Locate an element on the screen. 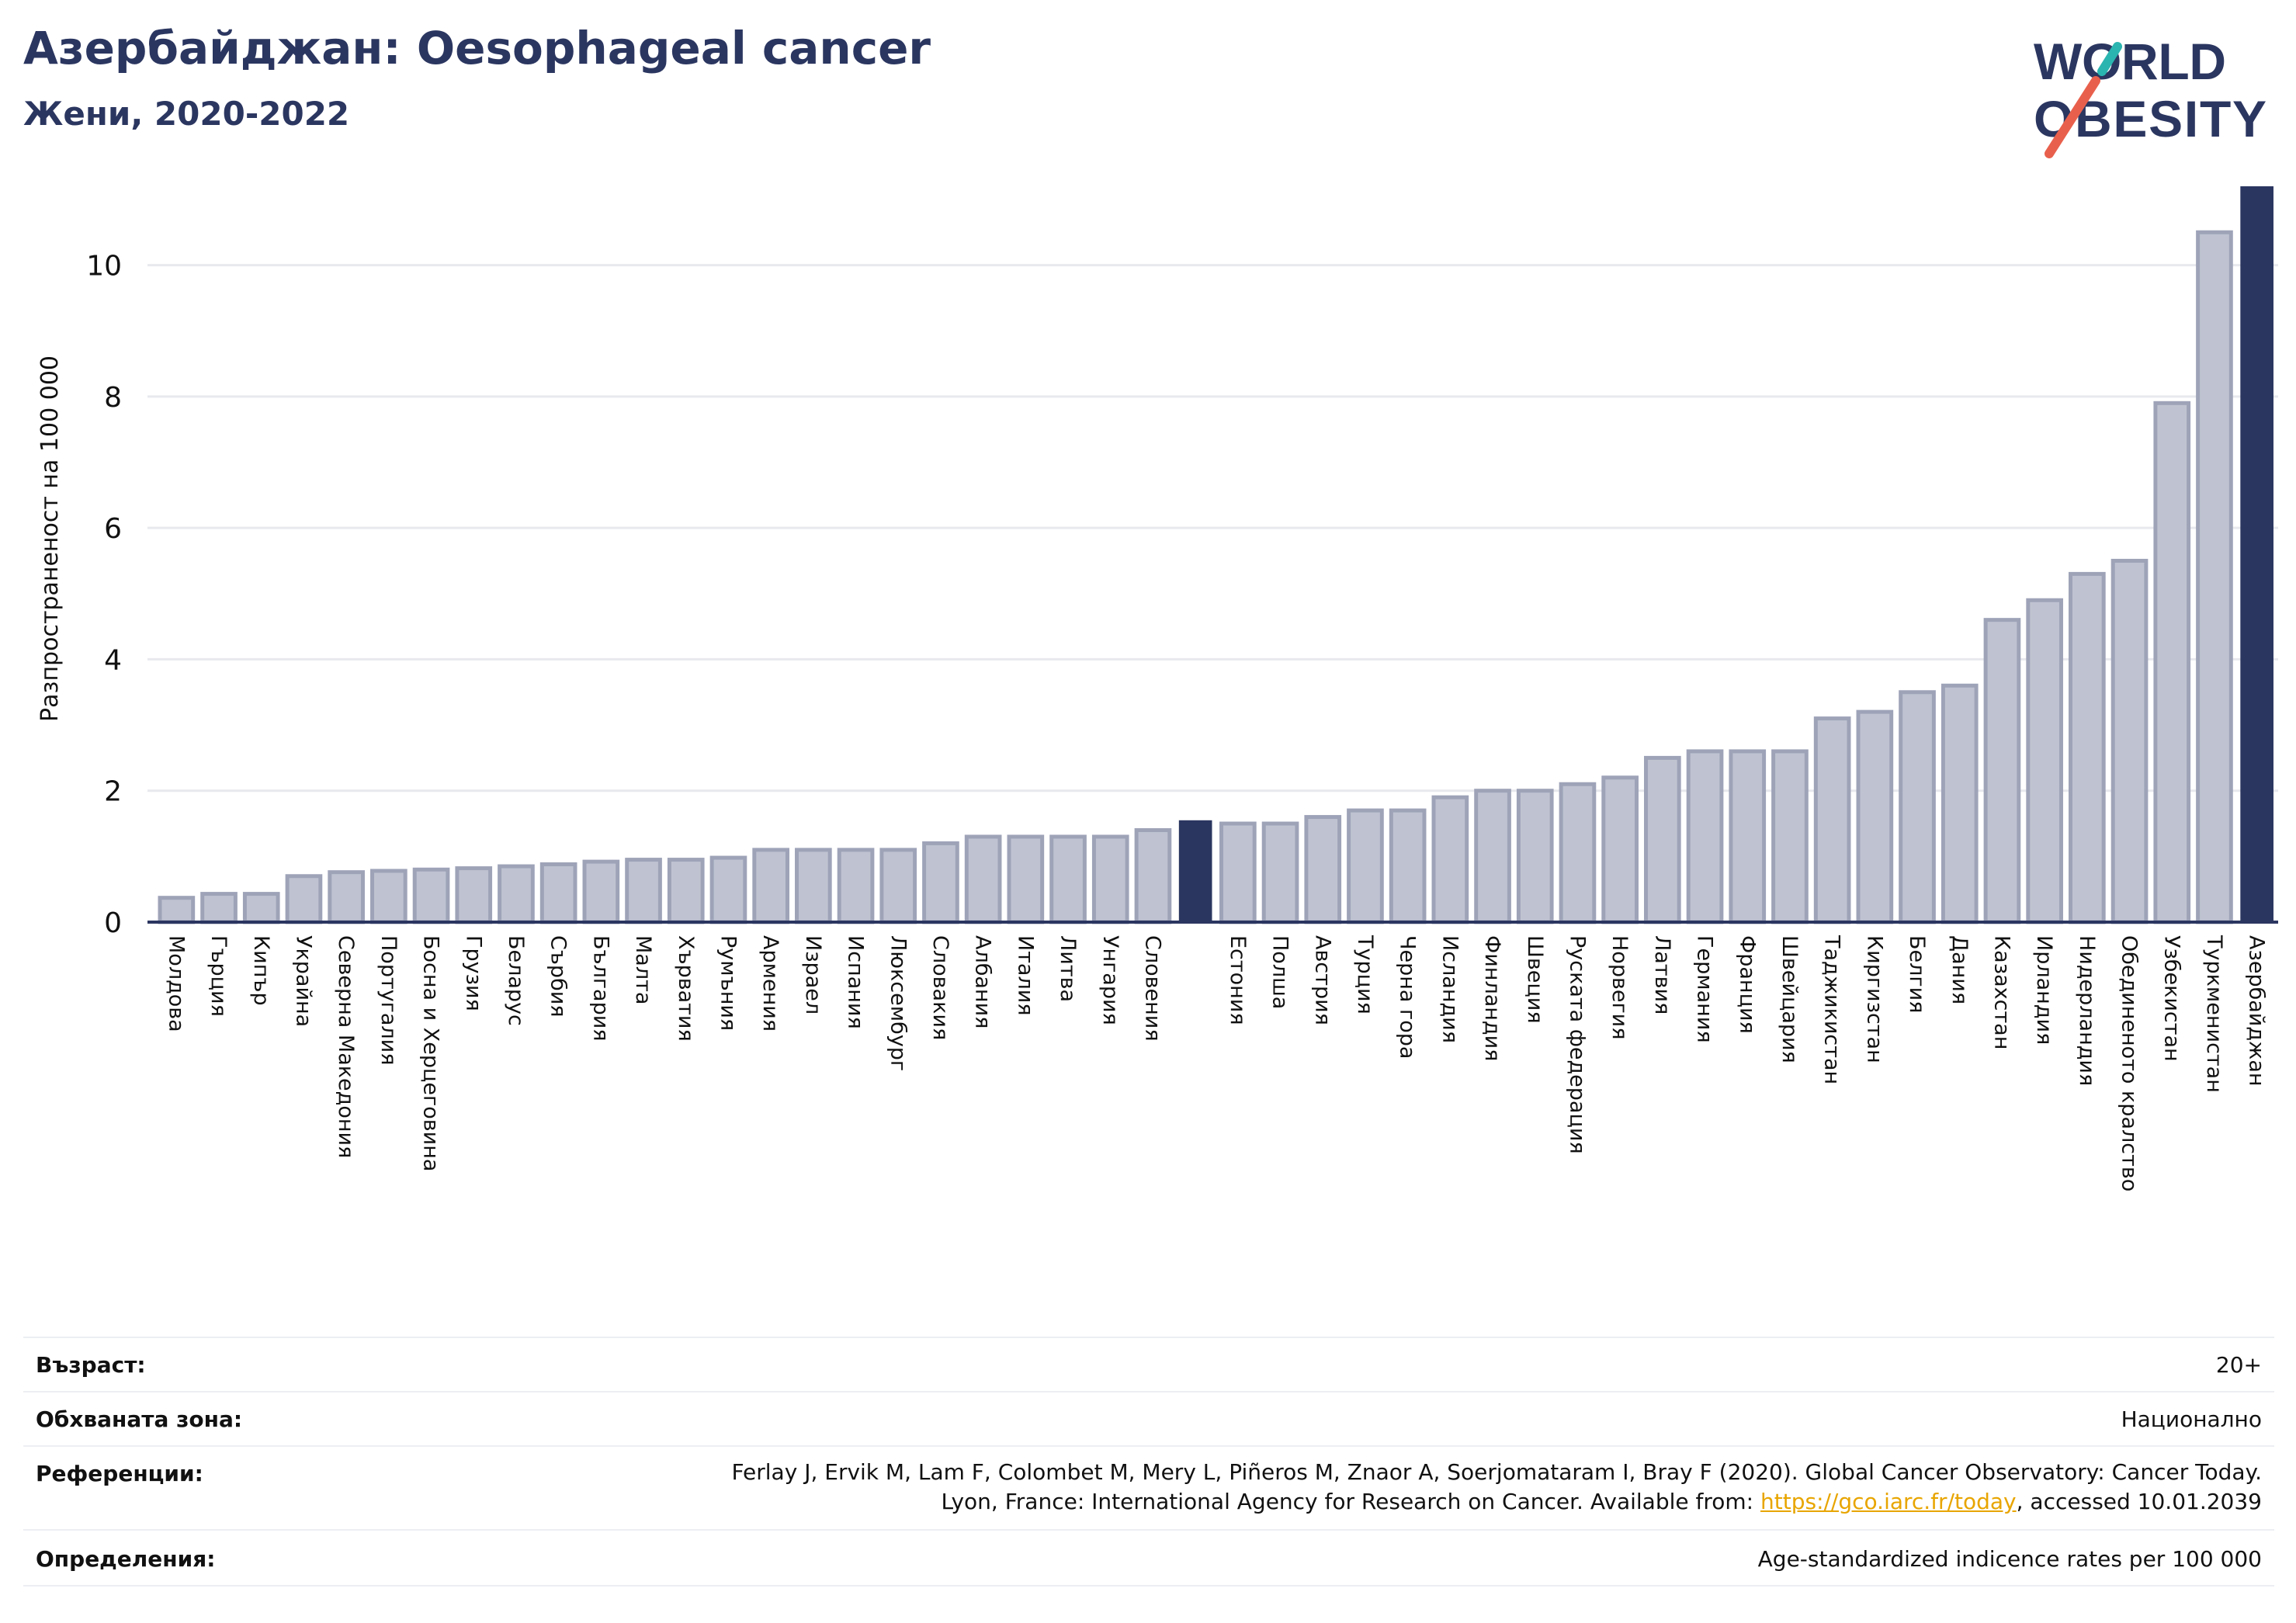 The image size is (2296, 1623). x-tick-label: Узбекистан is located at coordinates (2171, 999).